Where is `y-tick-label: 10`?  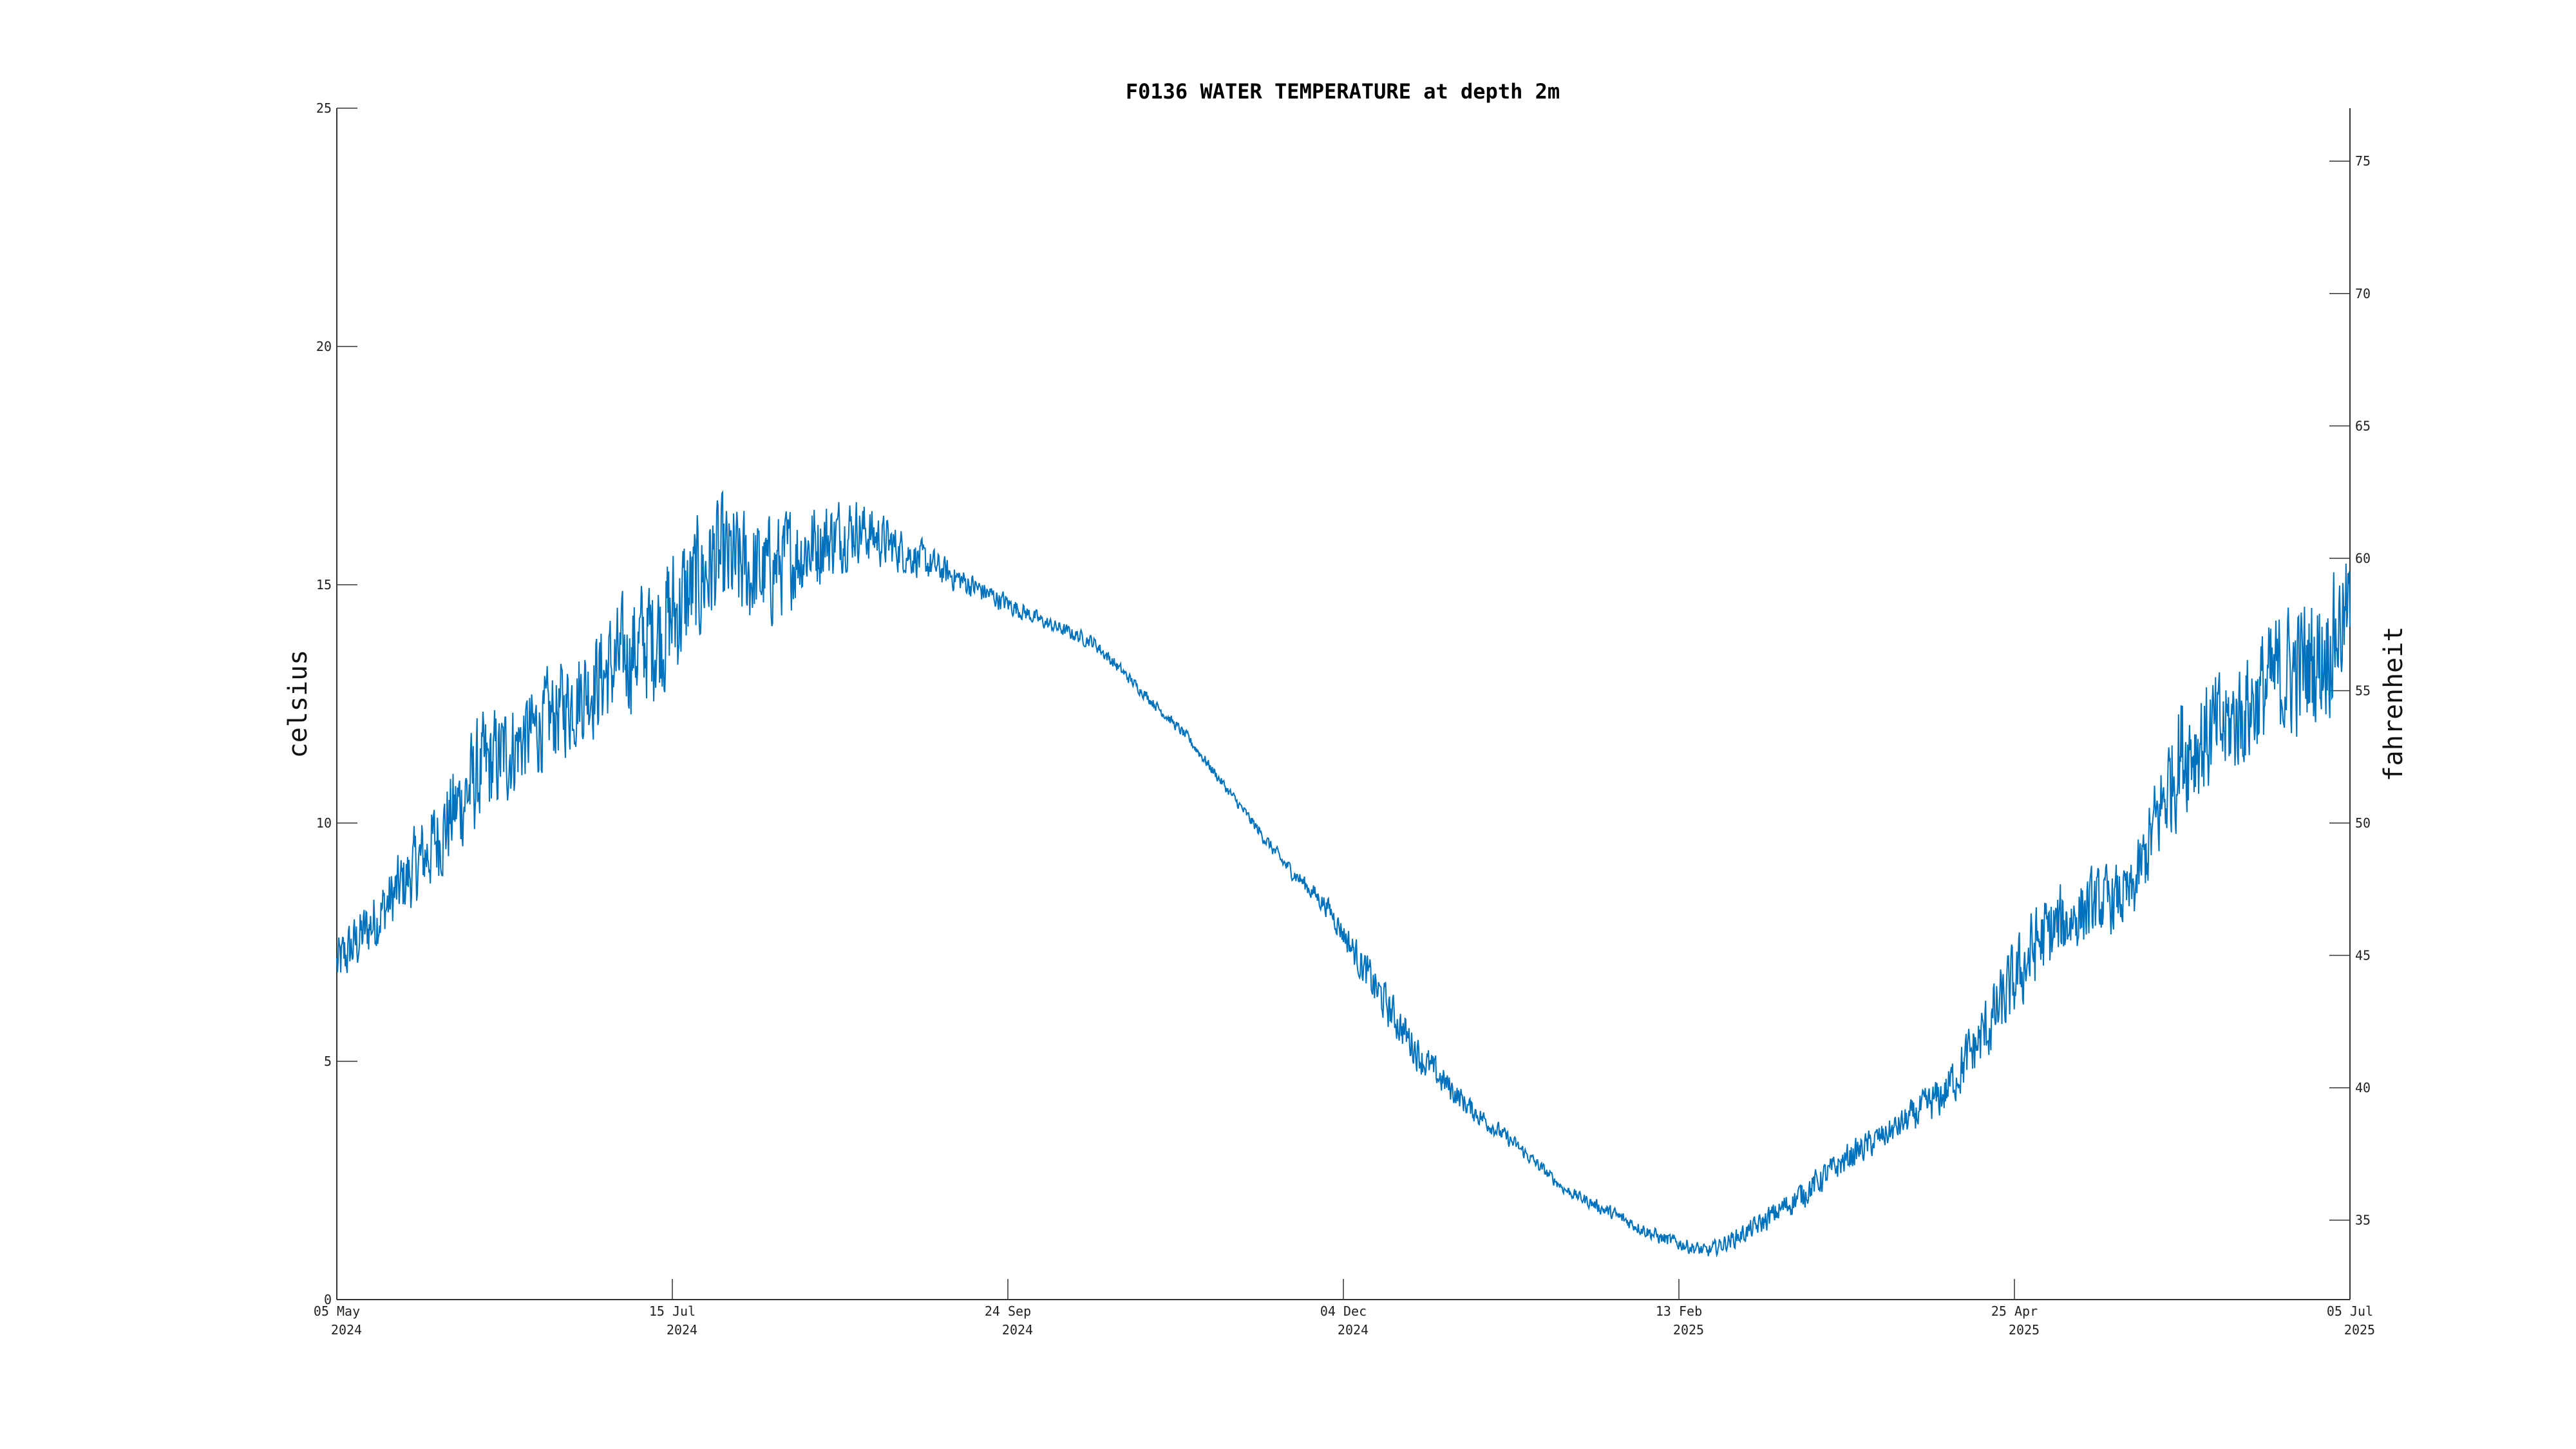 y-tick-label: 10 is located at coordinates (324, 823).